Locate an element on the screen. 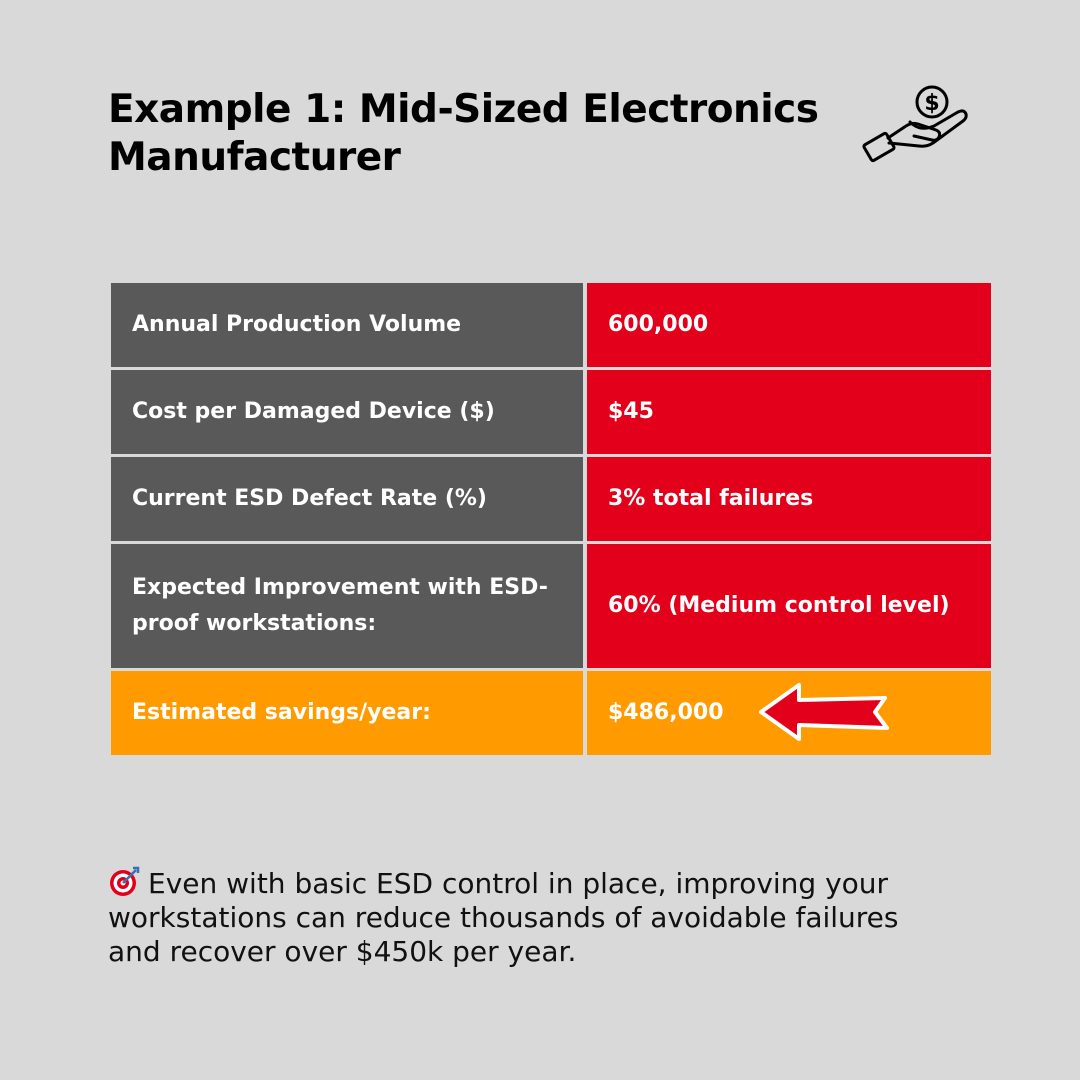 The image size is (1080, 1080). row-value: $45 is located at coordinates (789, 412).